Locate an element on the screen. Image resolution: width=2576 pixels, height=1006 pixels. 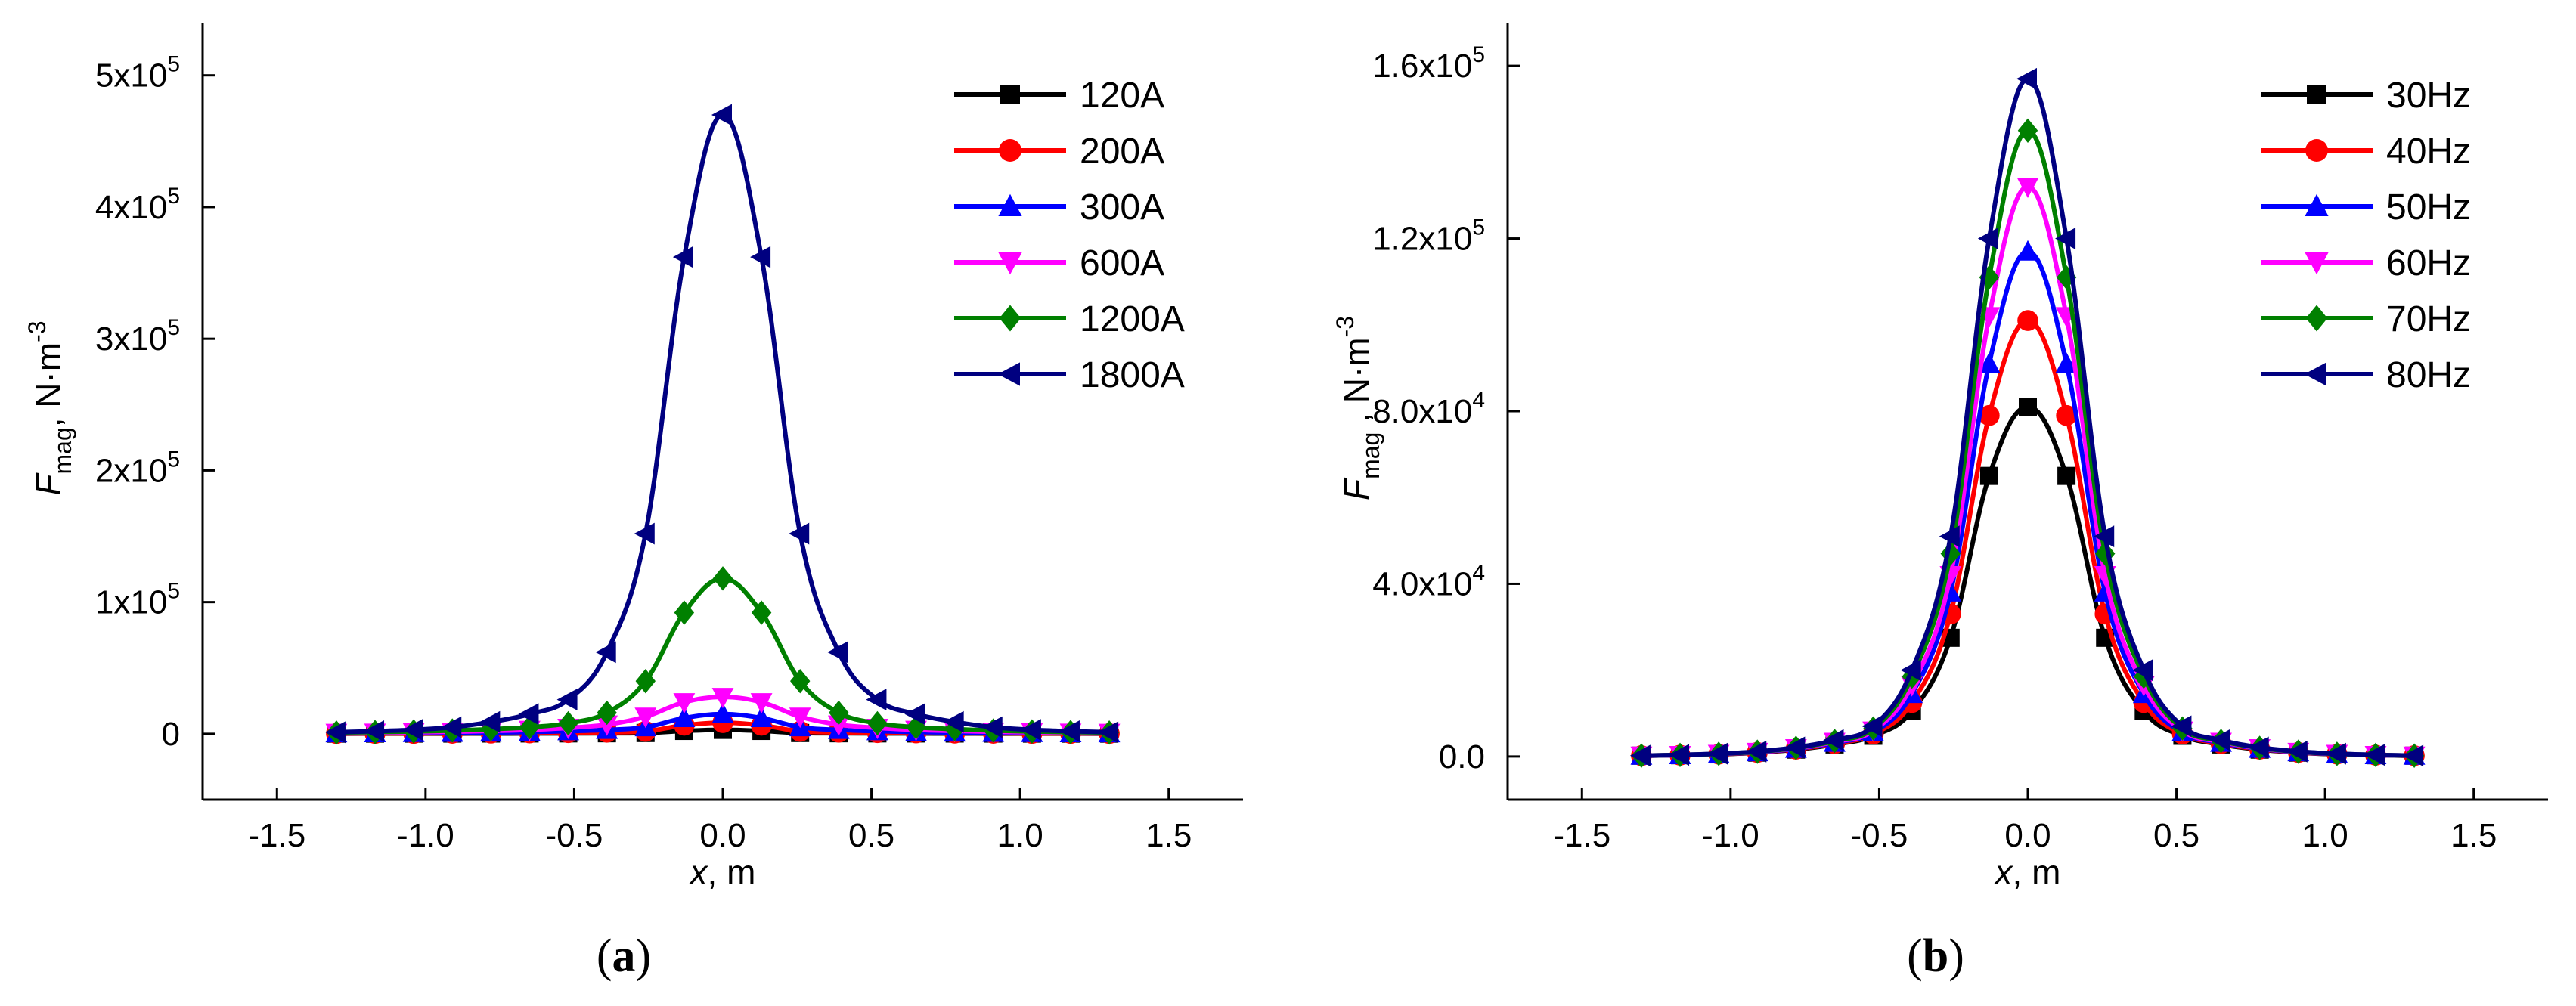
y-tick-label: 1x10⁵ is located at coordinates (137, 600).